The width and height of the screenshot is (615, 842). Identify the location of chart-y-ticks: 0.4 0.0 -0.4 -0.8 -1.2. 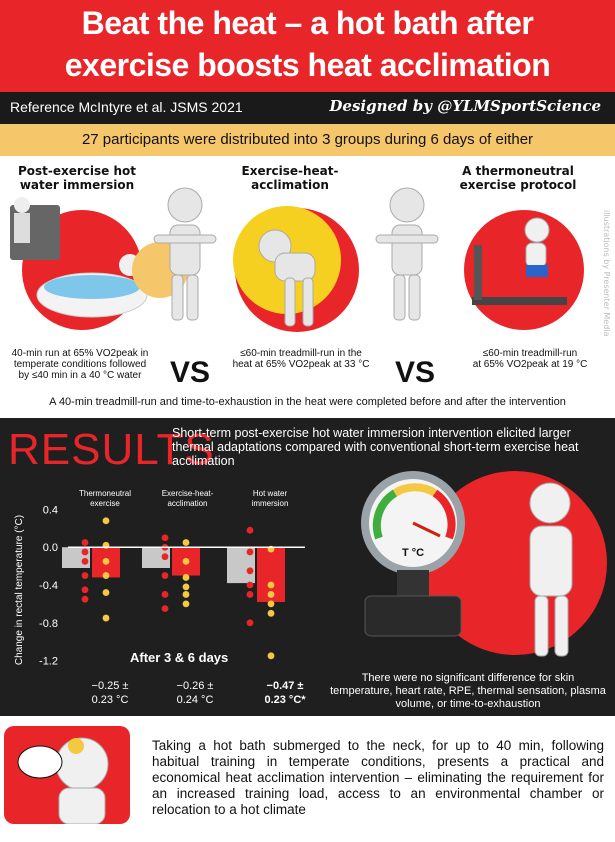
(48, 585).